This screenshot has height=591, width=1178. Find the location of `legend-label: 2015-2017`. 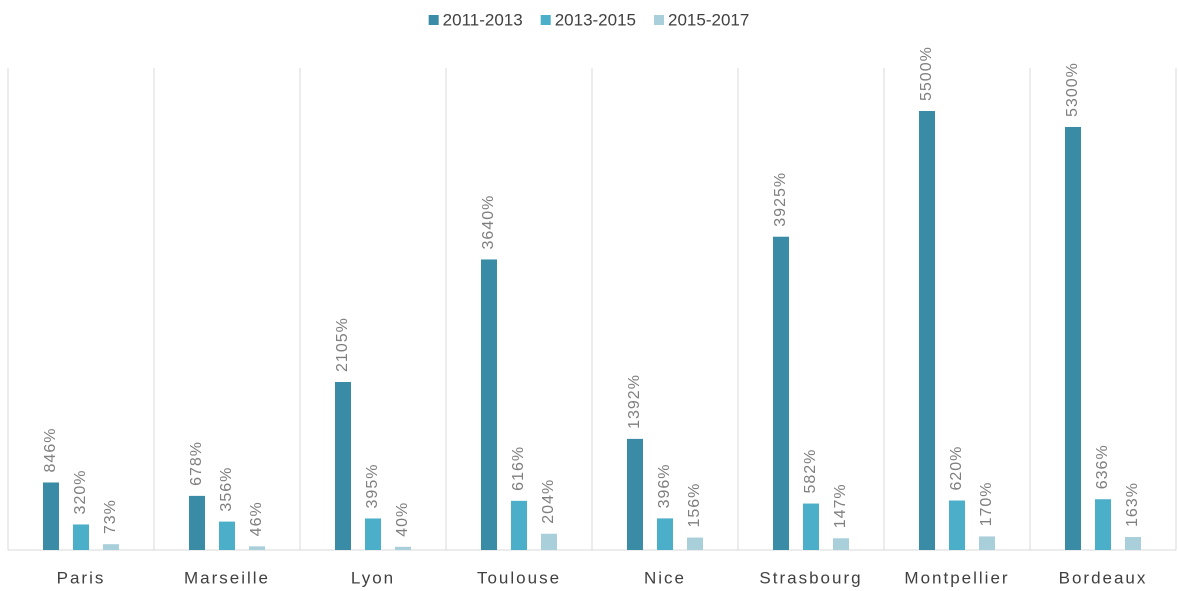

legend-label: 2015-2017 is located at coordinates (708, 19).